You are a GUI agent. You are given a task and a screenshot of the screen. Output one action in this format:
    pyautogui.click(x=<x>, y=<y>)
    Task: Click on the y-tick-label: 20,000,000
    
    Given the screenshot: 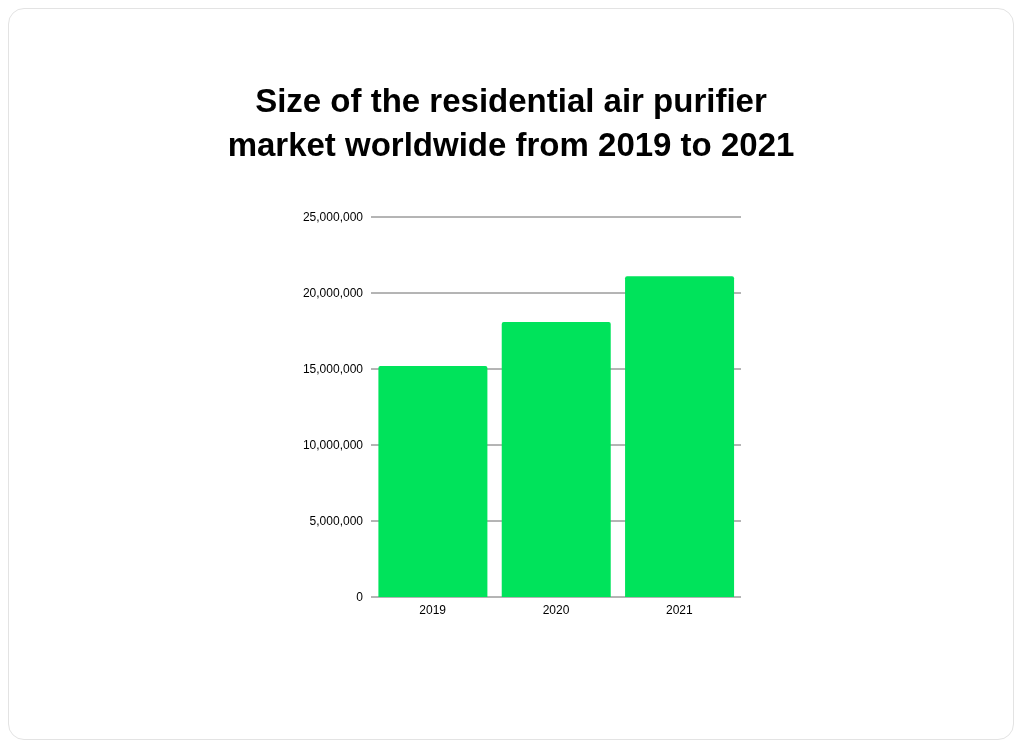 What is the action you would take?
    pyautogui.click(x=333, y=293)
    